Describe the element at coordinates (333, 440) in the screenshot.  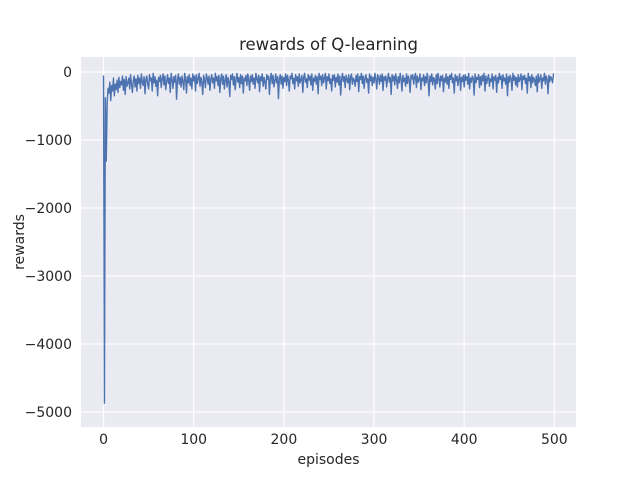
I see `x-tick-labels: 0 100 200 300 400 500` at that location.